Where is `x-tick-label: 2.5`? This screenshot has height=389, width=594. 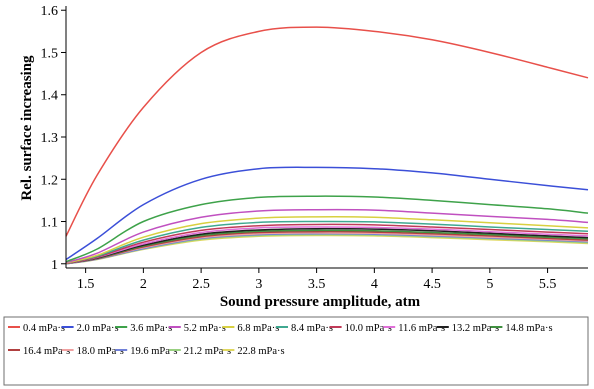 x-tick-label: 2.5 is located at coordinates (201, 284).